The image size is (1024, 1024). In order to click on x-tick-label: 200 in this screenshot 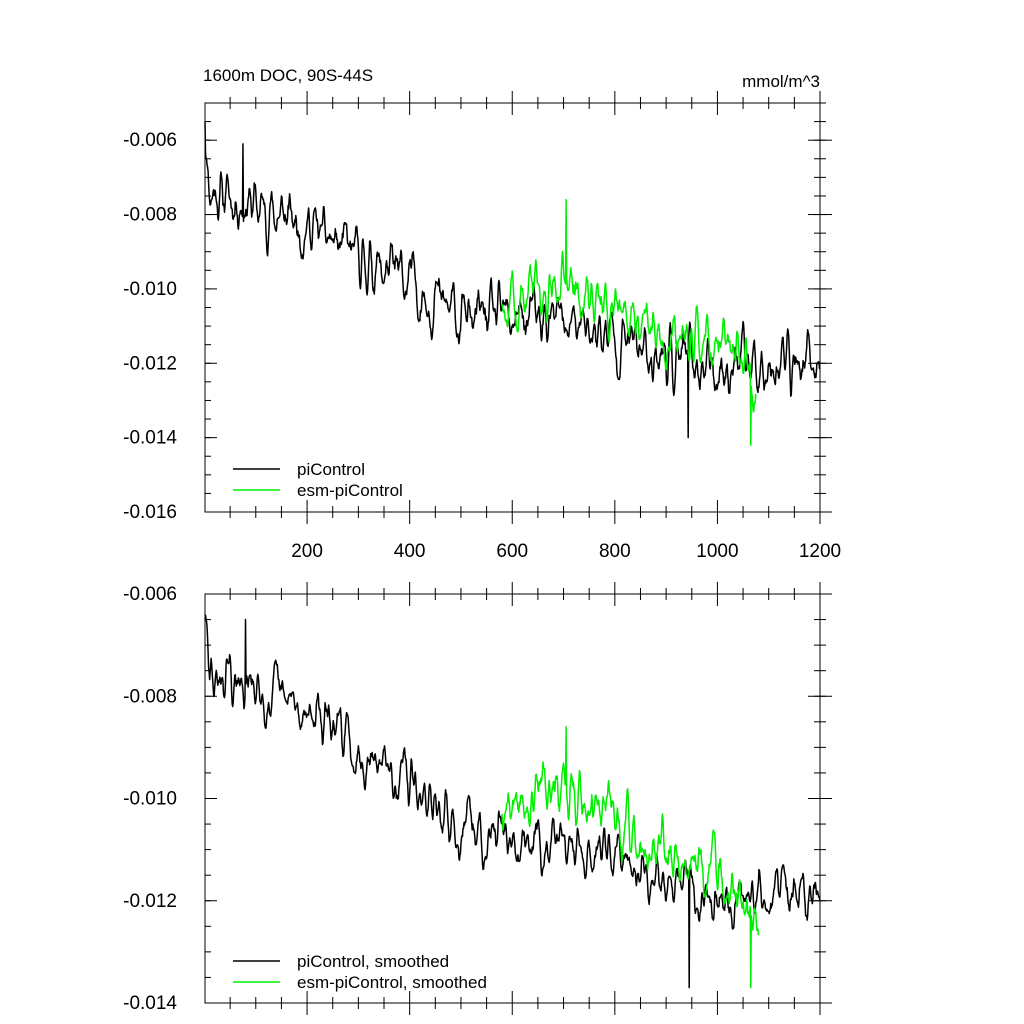, I will do `click(307, 551)`.